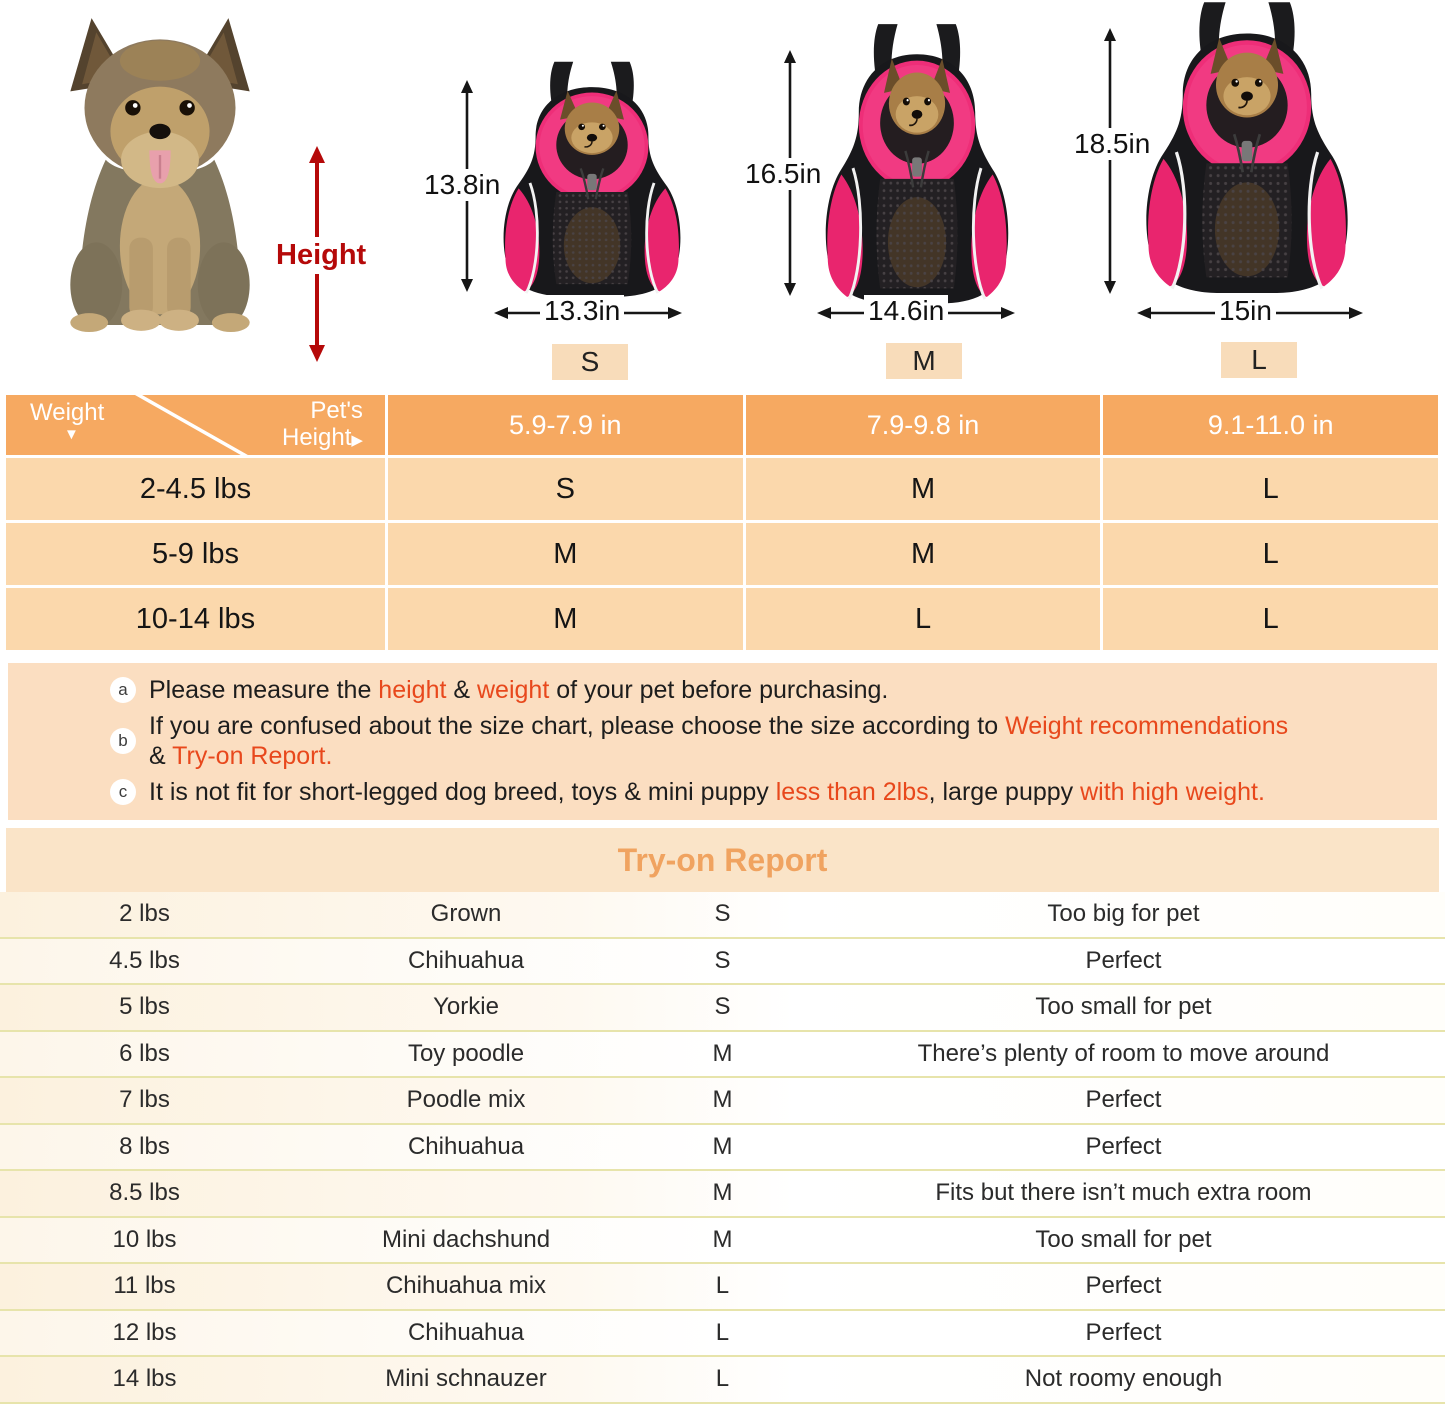  Describe the element at coordinates (264, 690) in the screenshot. I see `note-segment: Please measure the` at that location.